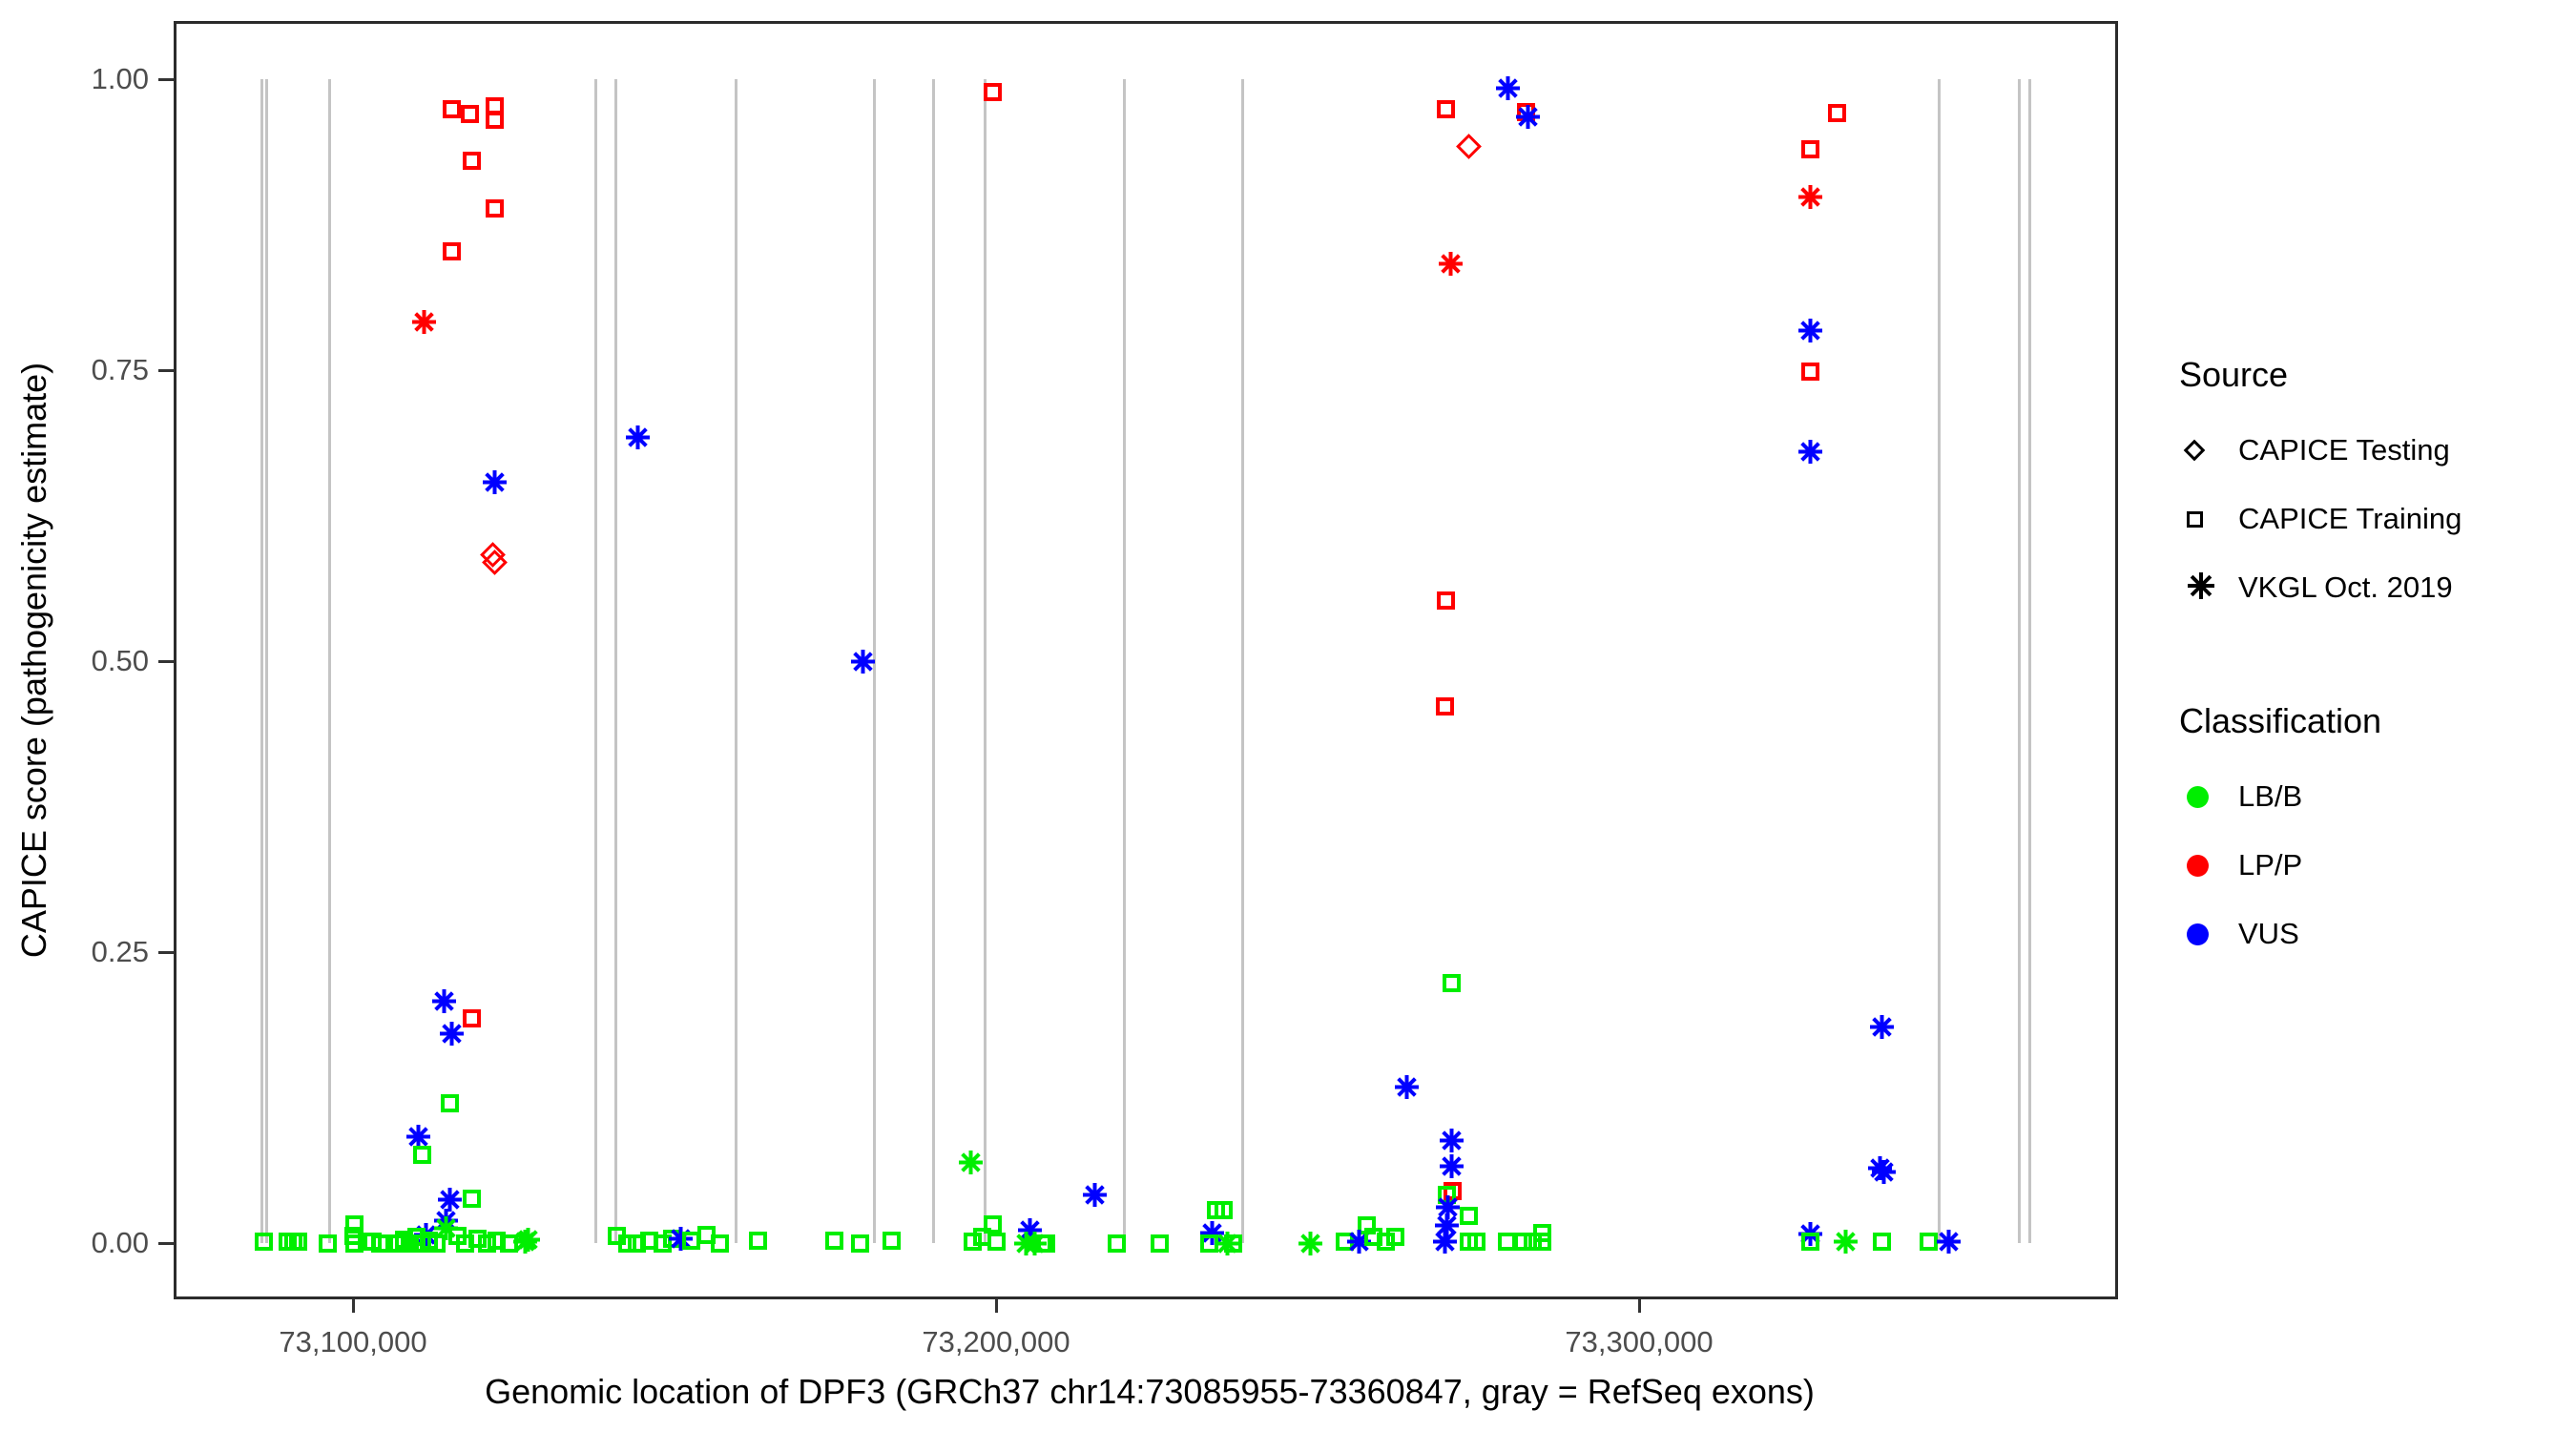 This screenshot has width=2576, height=1431. I want to click on legend-item-lbb: LB/B, so click(2377, 796).